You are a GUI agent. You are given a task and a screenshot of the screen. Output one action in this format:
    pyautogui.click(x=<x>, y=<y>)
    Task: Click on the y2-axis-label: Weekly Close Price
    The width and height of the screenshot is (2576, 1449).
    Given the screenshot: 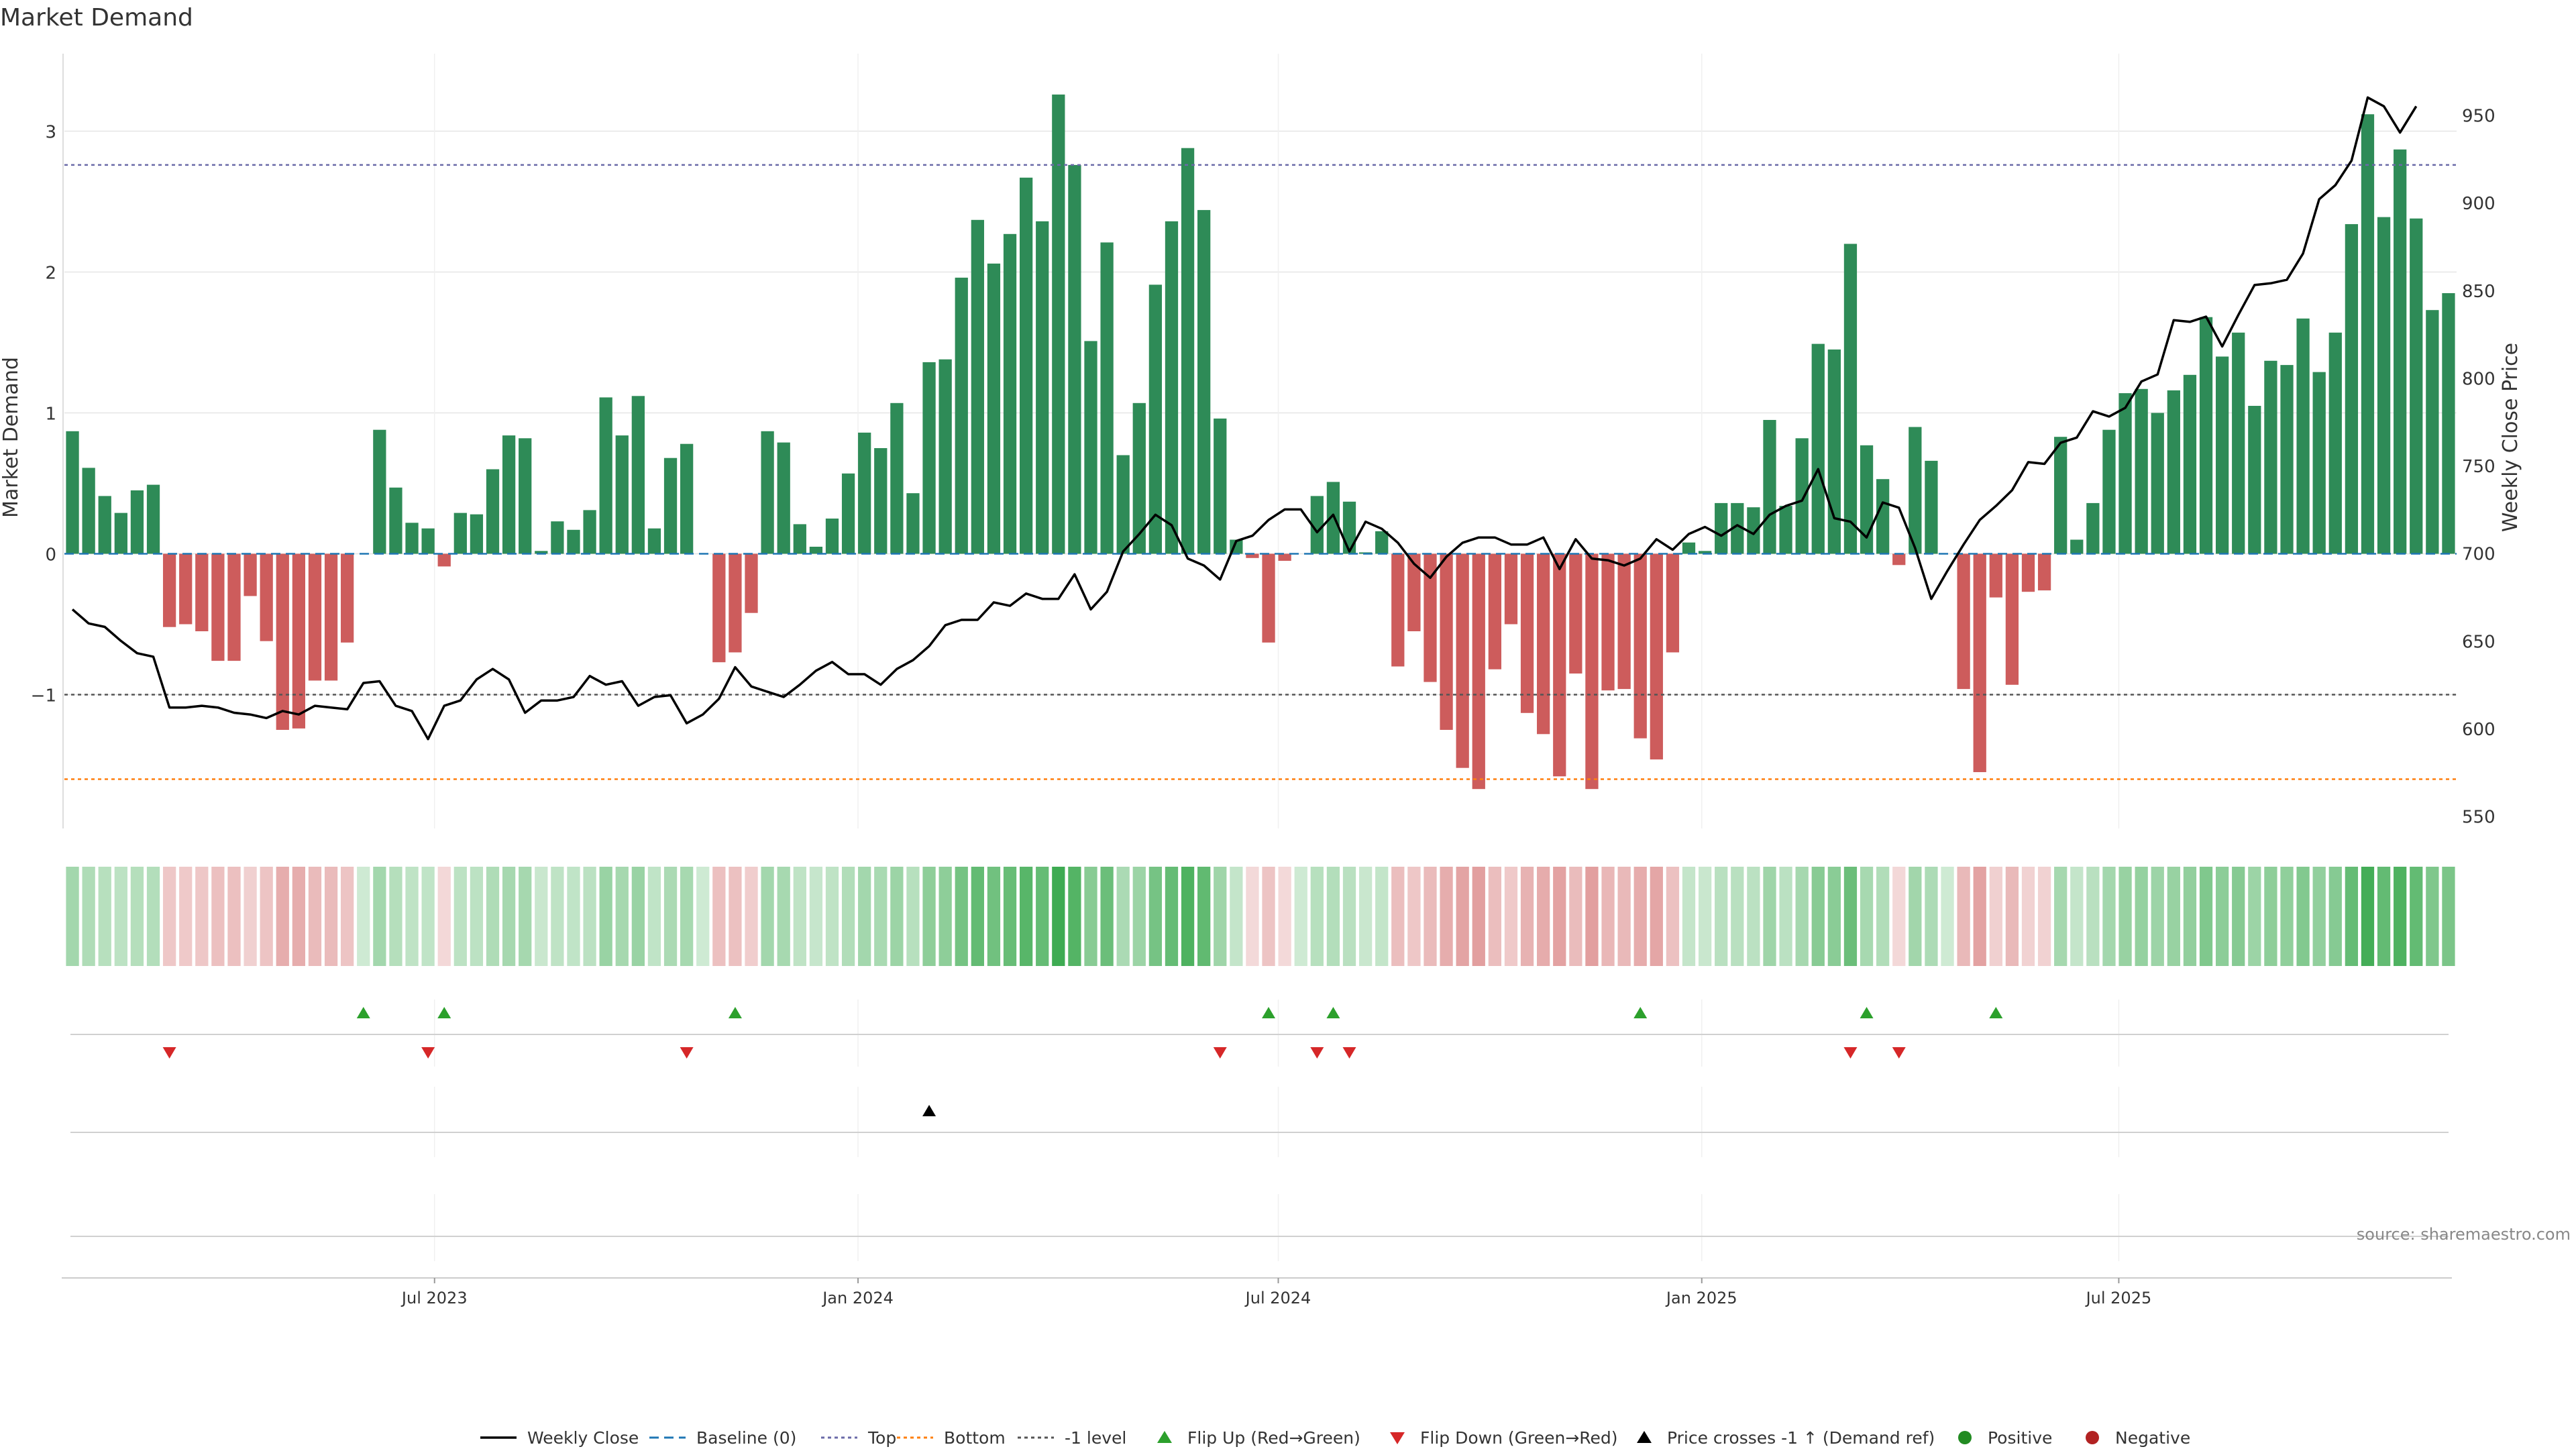 What is the action you would take?
    pyautogui.click(x=2510, y=437)
    